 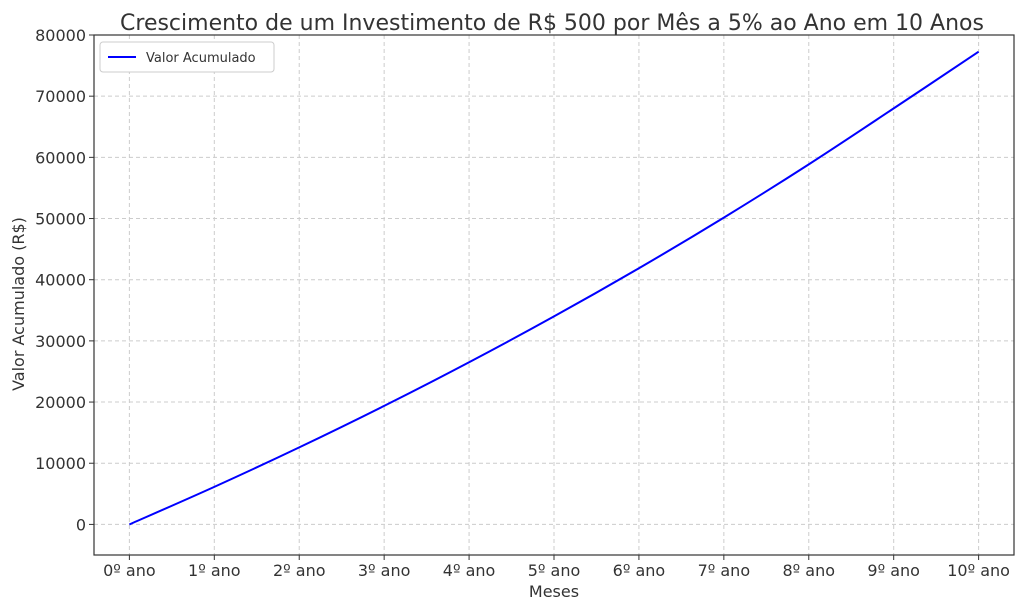 I want to click on x-tick-label: 10º ano, so click(x=978, y=570).